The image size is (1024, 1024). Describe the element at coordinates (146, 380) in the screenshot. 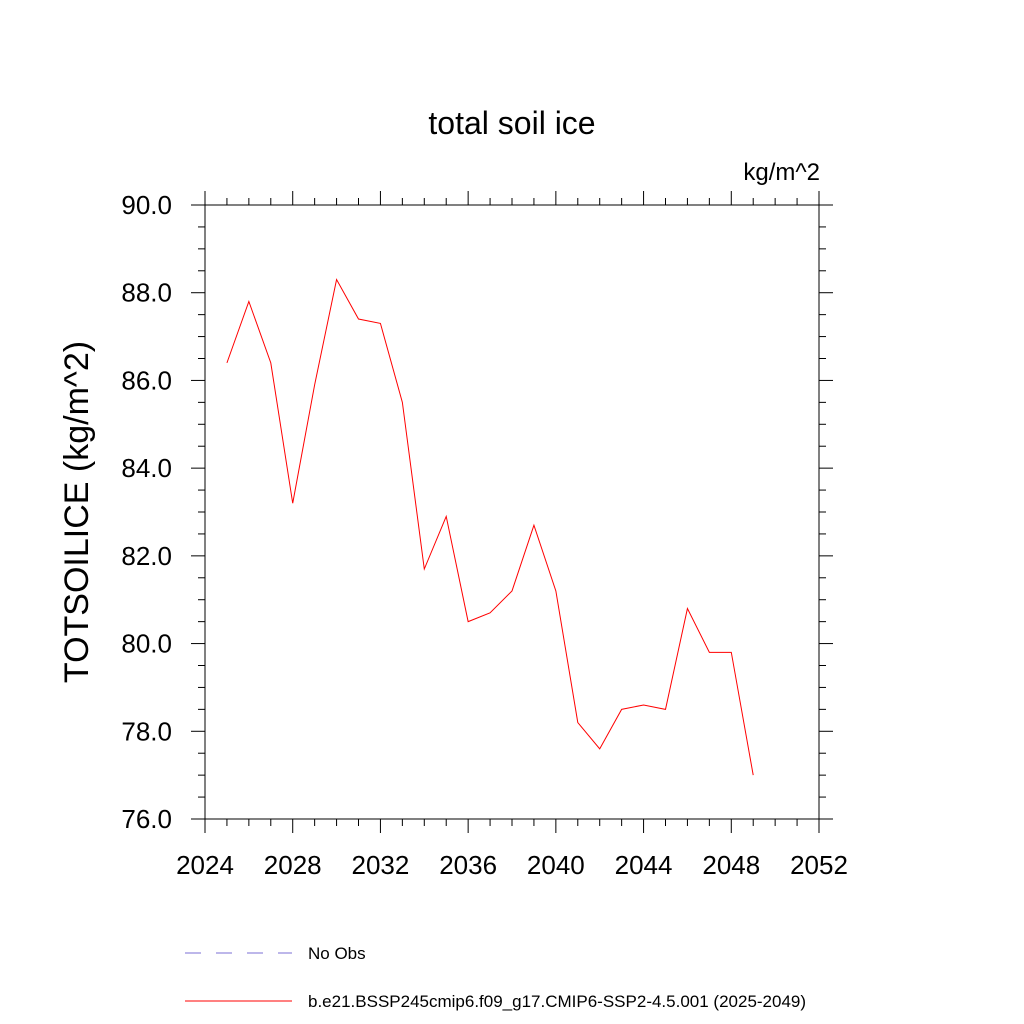

I see `y-tick-label: 86.0` at that location.